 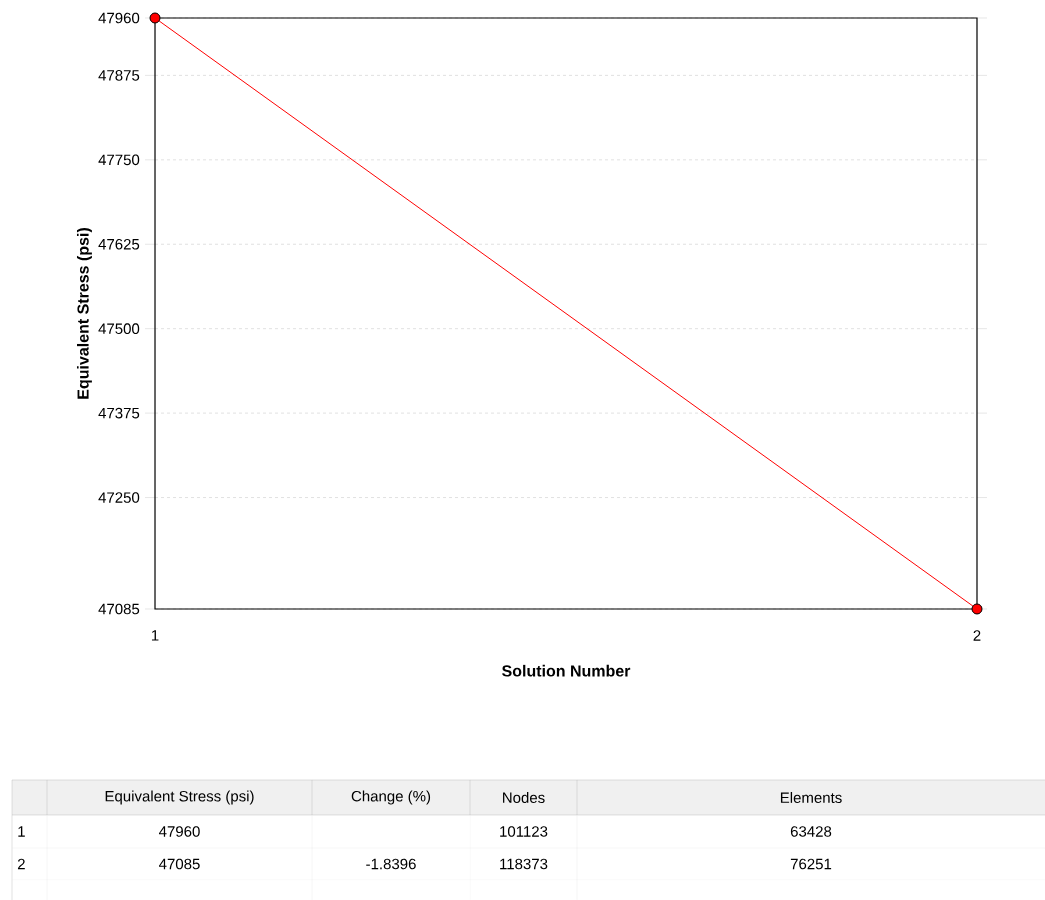 I want to click on text: 118373, so click(x=524, y=864).